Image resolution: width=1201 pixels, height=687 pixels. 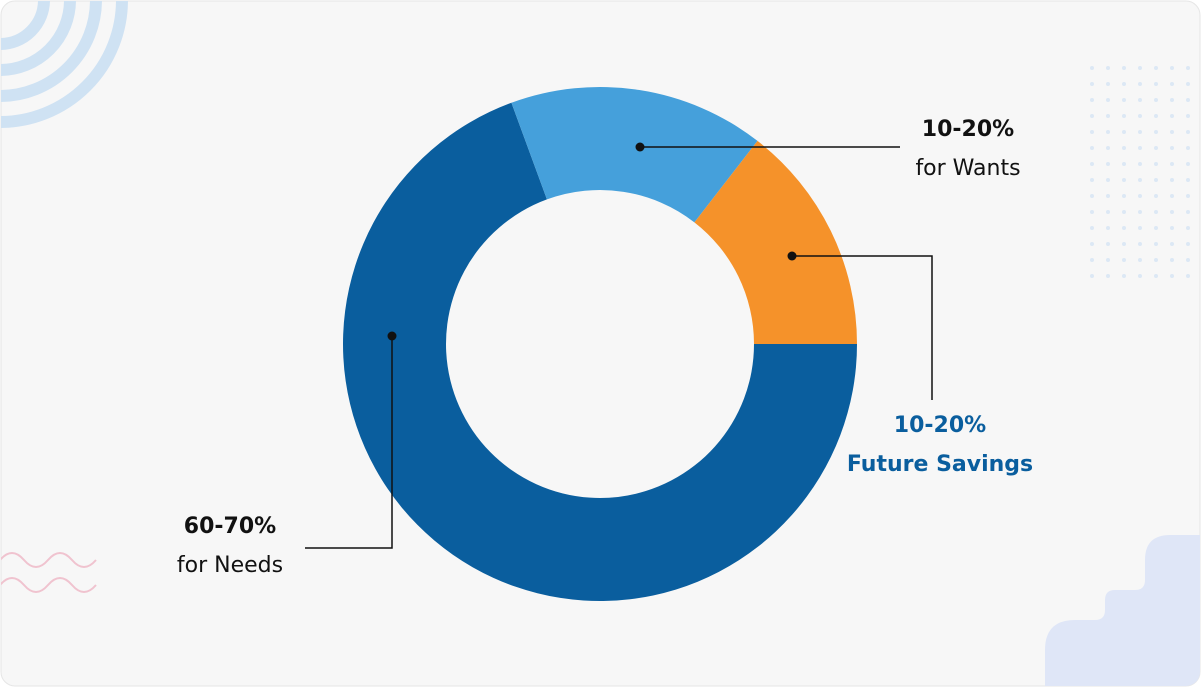 What do you see at coordinates (940, 464) in the screenshot?
I see `slice-category-label: Future Savings` at bounding box center [940, 464].